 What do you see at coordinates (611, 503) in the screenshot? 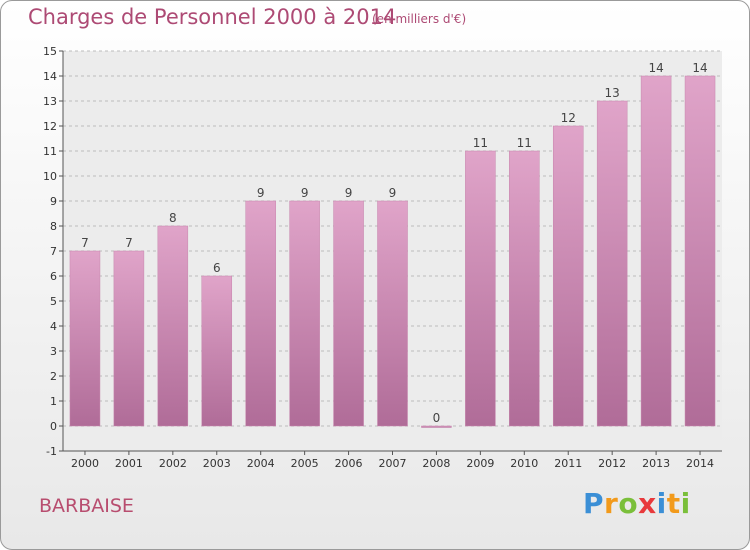
I see `logo-letter: r` at bounding box center [611, 503].